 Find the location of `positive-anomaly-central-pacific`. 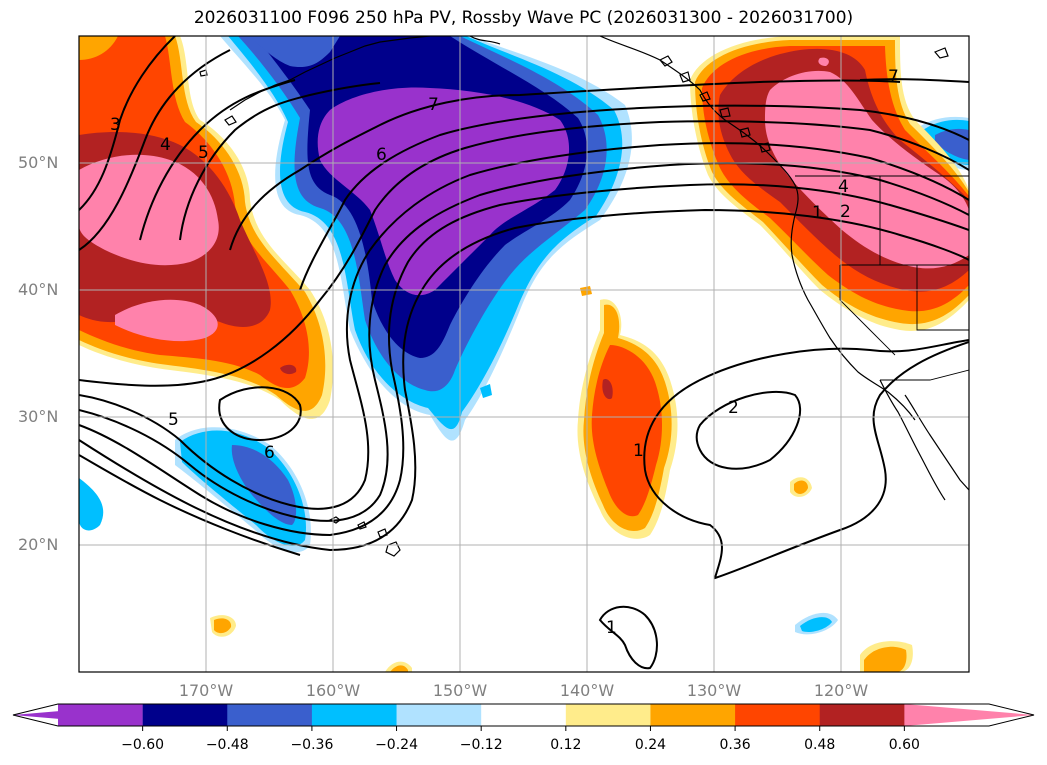

positive-anomaly-central-pacific is located at coordinates (627, 412).